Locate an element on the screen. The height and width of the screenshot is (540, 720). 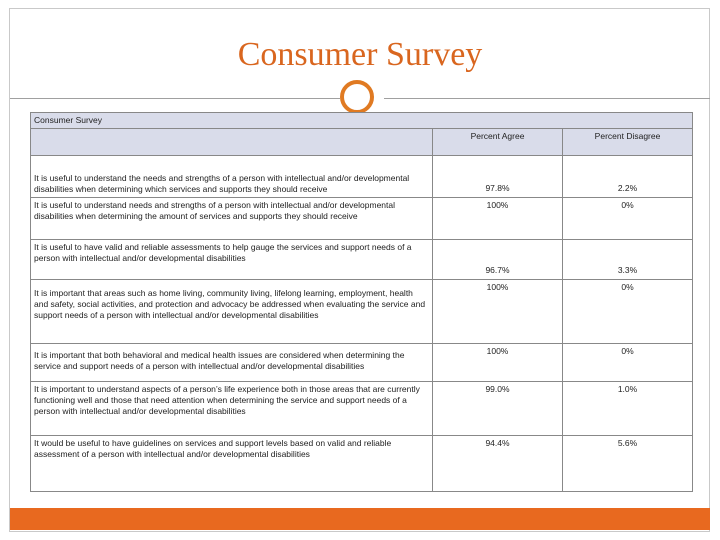
table-header-row: Percent Agree Percent Disagree is located at coordinates (362, 142).